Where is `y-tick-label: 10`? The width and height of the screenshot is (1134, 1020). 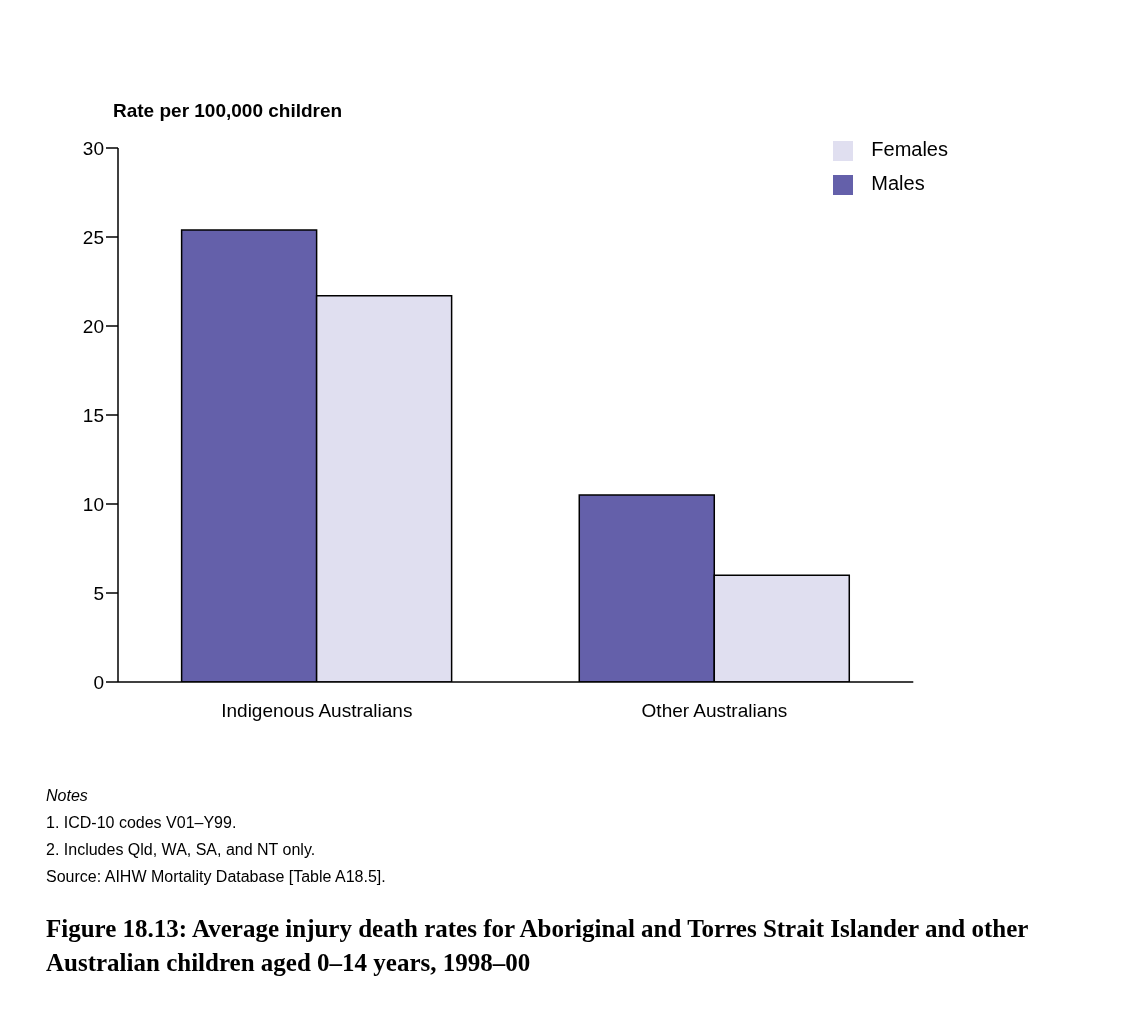
y-tick-label: 10 is located at coordinates (93, 504).